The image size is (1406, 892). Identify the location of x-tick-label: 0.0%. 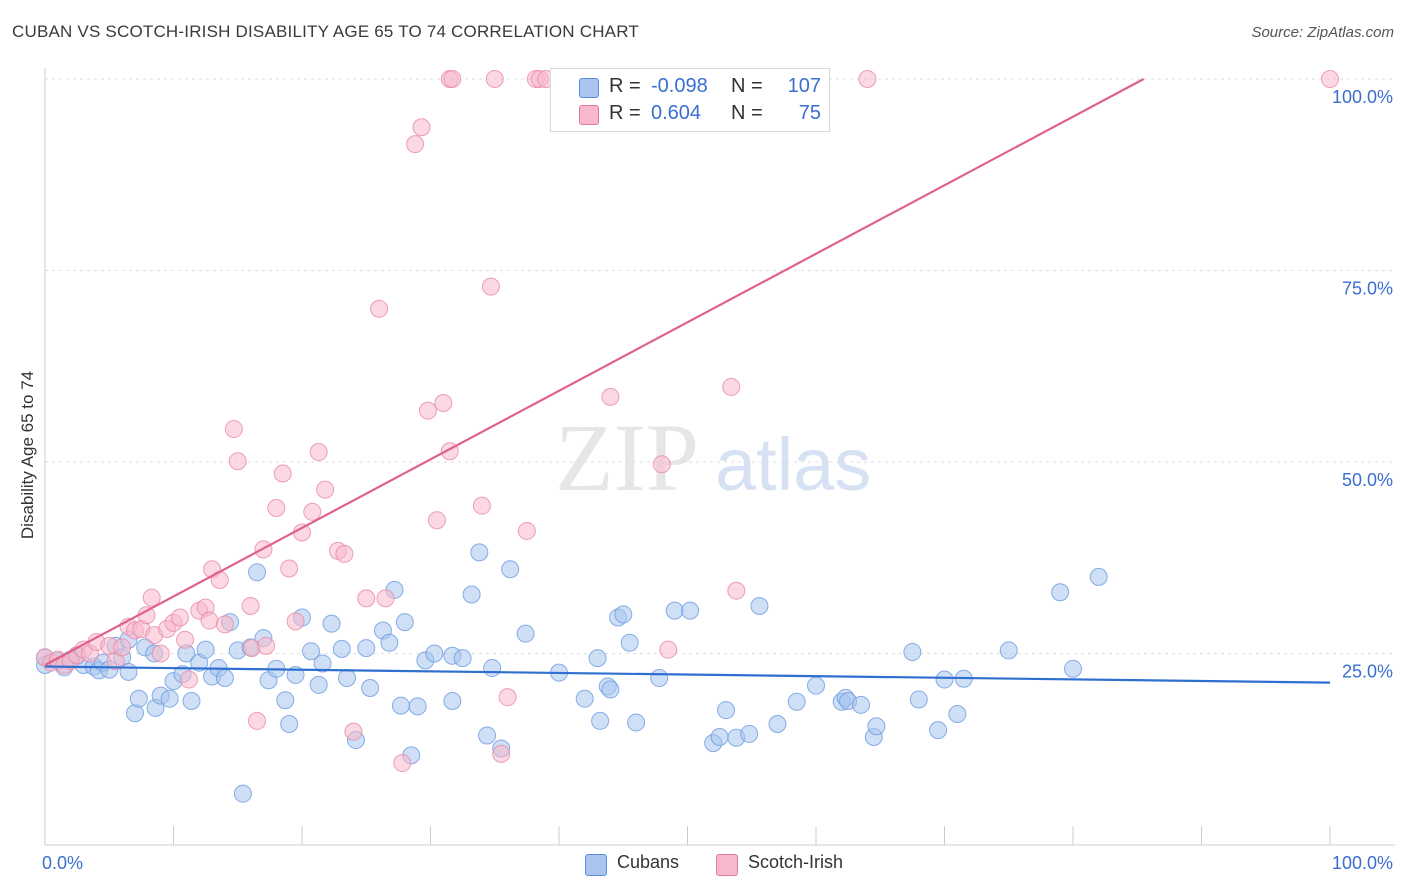
(62, 863).